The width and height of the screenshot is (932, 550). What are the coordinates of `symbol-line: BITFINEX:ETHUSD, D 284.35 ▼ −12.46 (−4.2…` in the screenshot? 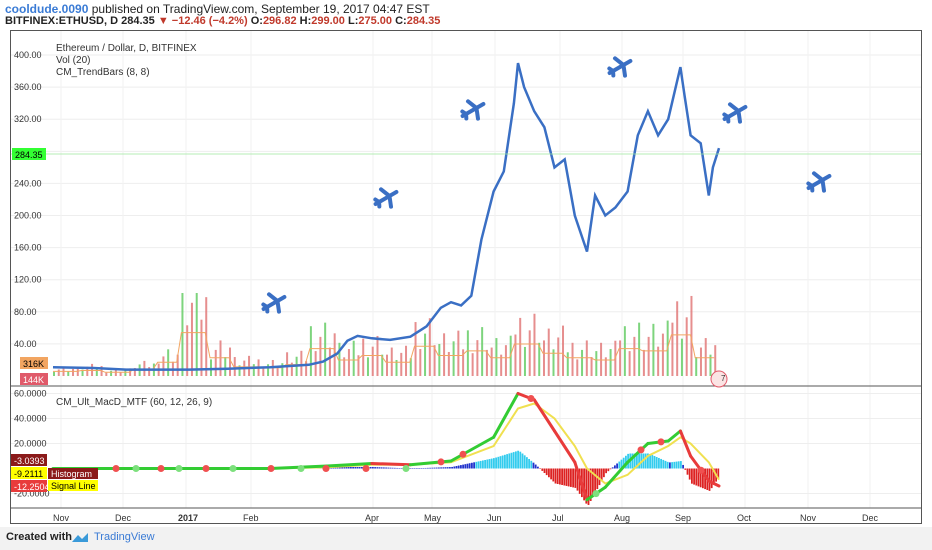 It's located at (222, 21).